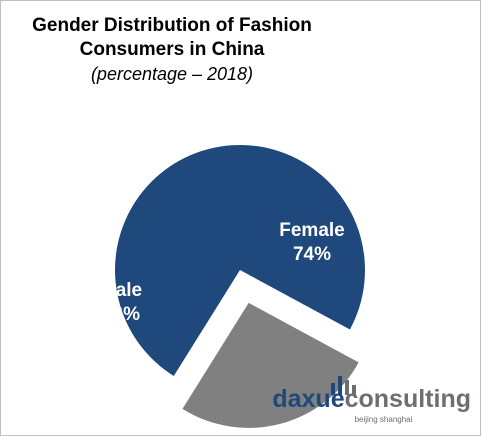 This screenshot has width=481, height=436. Describe the element at coordinates (312, 254) in the screenshot. I see `slice-value-female: 74%` at that location.